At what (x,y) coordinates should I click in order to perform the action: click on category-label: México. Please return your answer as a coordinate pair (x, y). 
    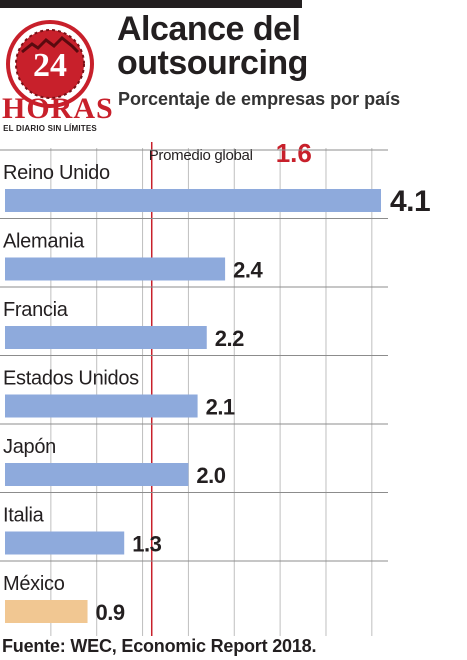
    Looking at the image, I should click on (34, 584).